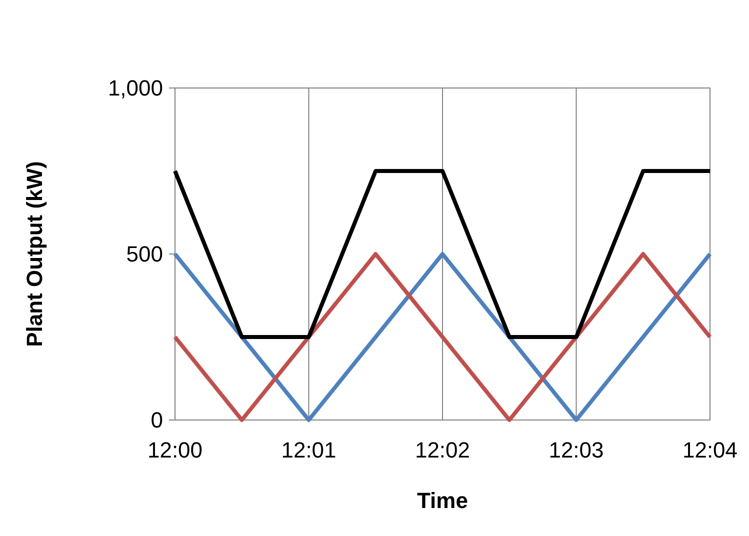  I want to click on y-tick-label: 500, so click(144, 254).